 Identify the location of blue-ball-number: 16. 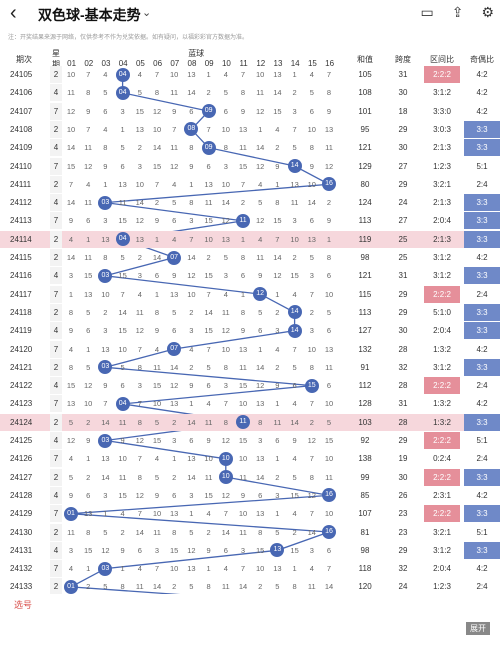
(329, 495).